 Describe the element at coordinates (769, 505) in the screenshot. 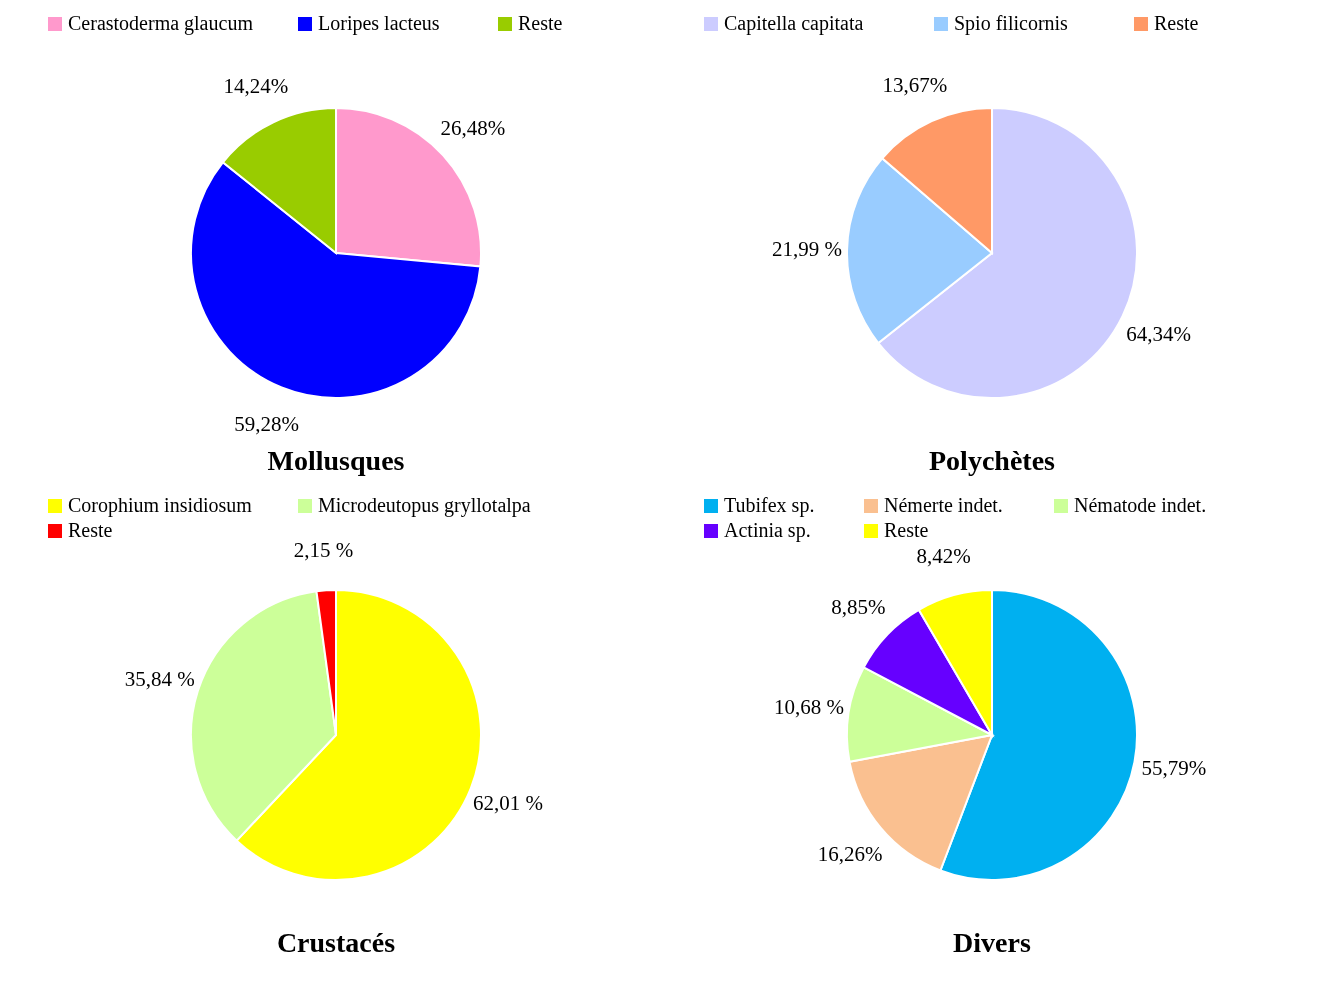

I see `legend-label: Tubifex sp.` at that location.